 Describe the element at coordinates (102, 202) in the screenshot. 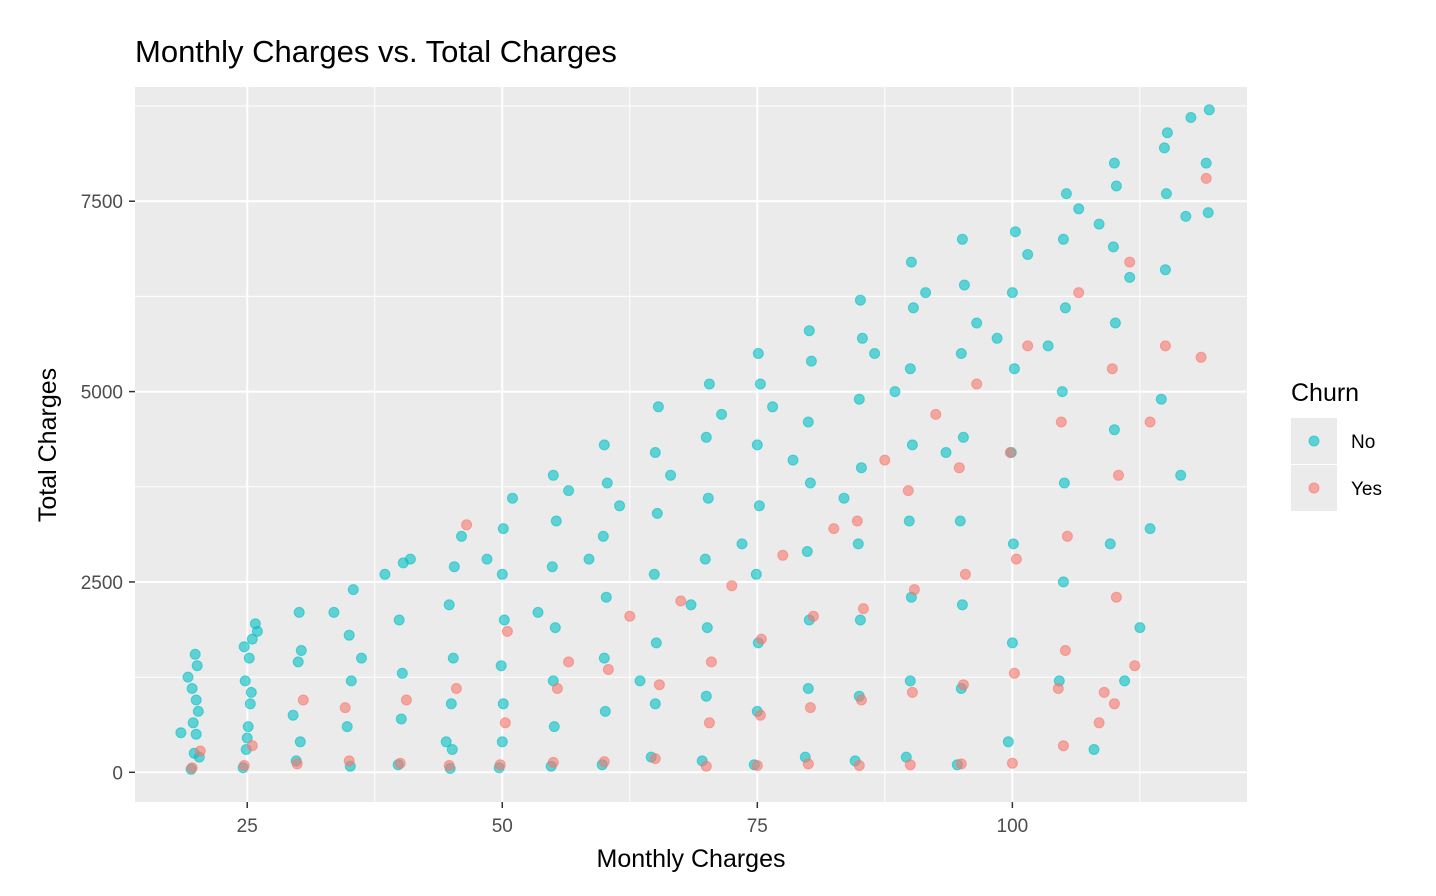

I see `y-tick-label: 7500` at that location.